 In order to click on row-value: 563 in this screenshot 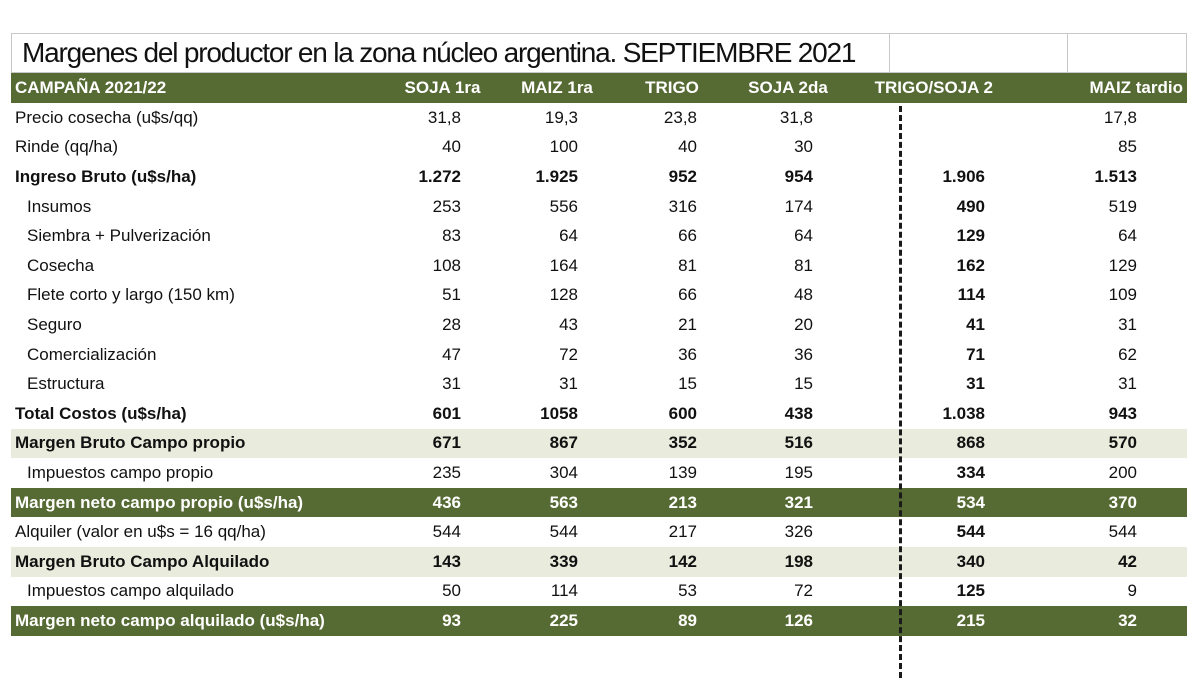, I will do `click(557, 502)`.